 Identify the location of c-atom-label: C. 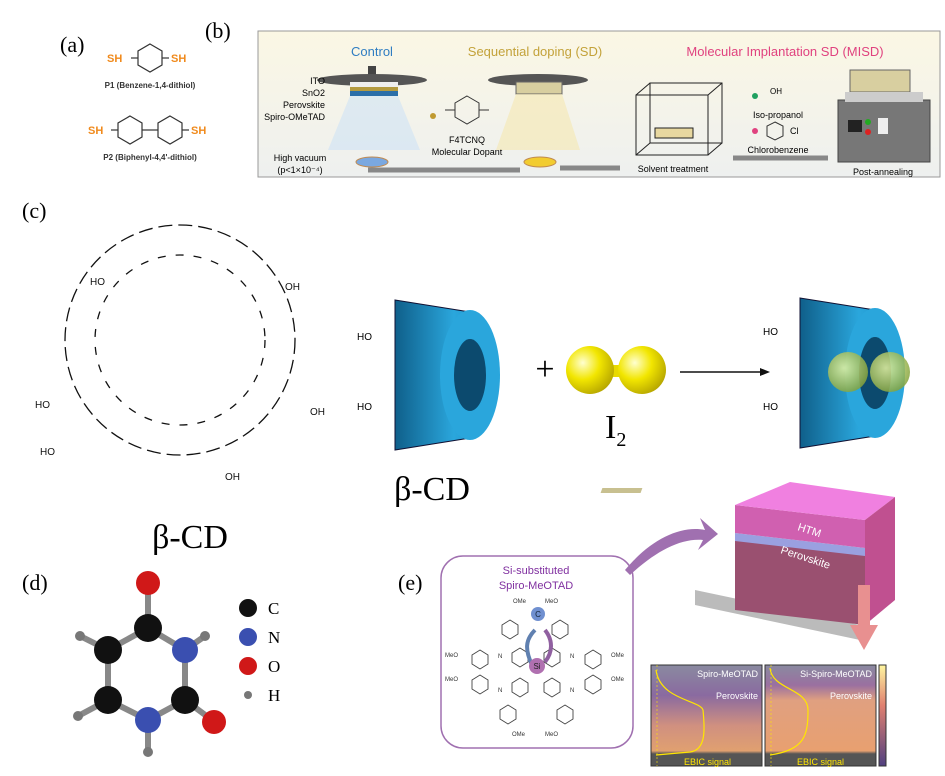
(538, 614).